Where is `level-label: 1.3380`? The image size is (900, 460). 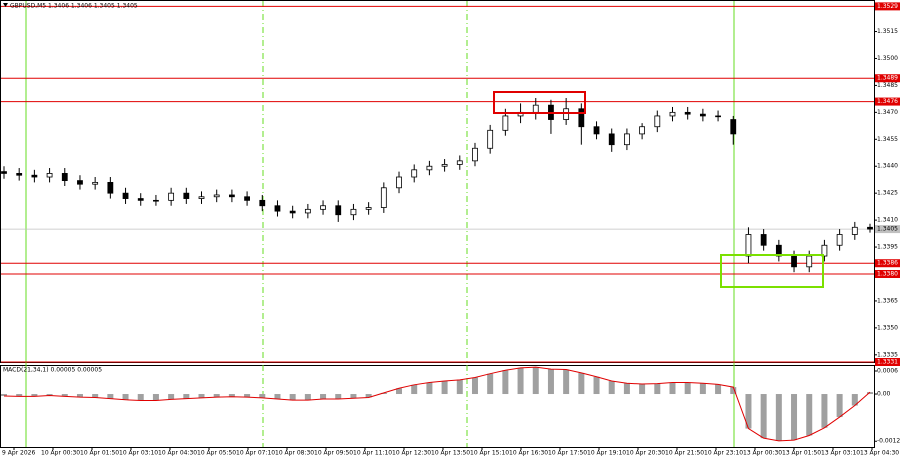 level-label: 1.3380 is located at coordinates (887, 273).